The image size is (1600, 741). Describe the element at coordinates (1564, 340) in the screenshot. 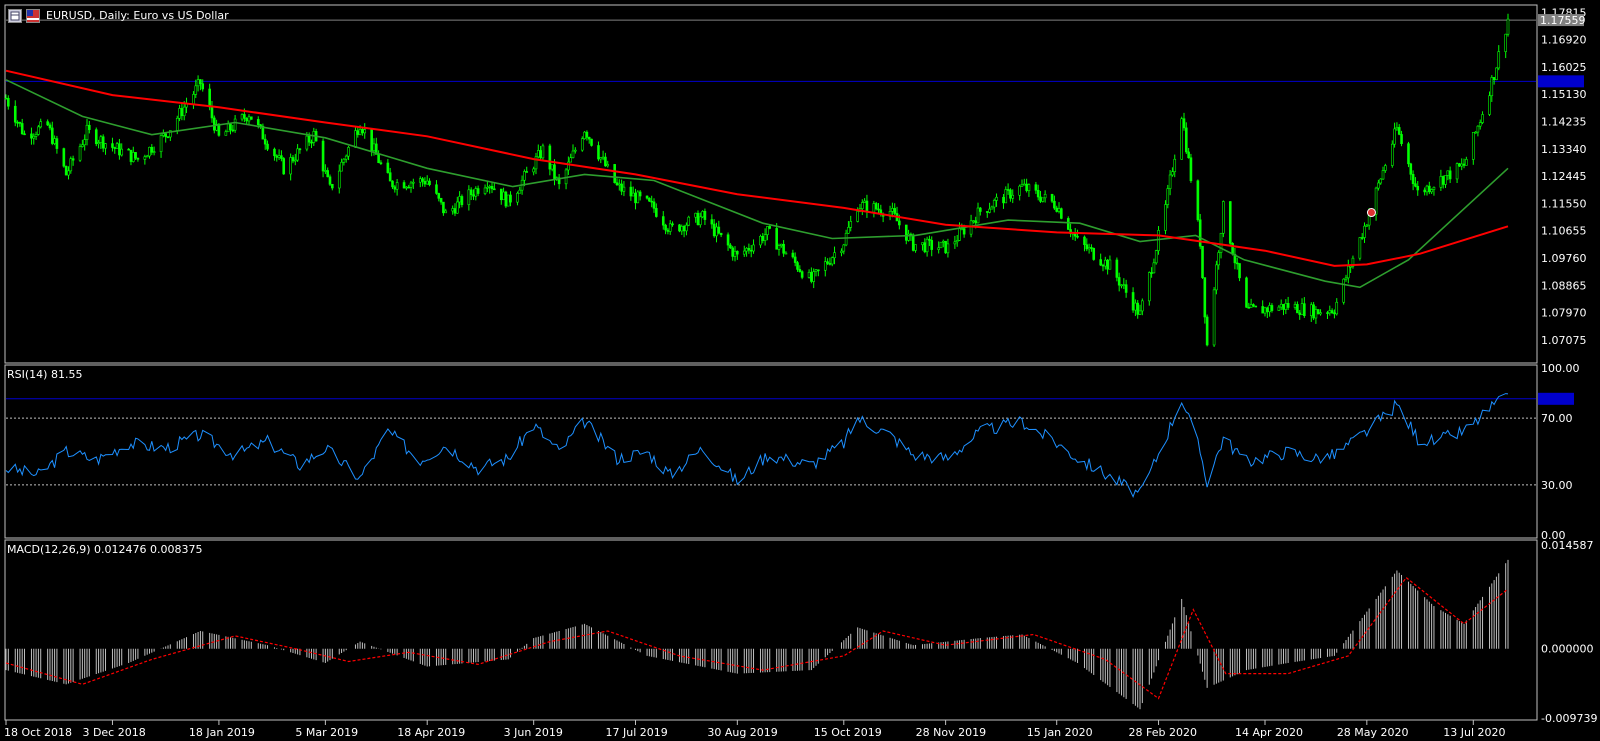

I see `price-tick-label: 1.07075` at that location.